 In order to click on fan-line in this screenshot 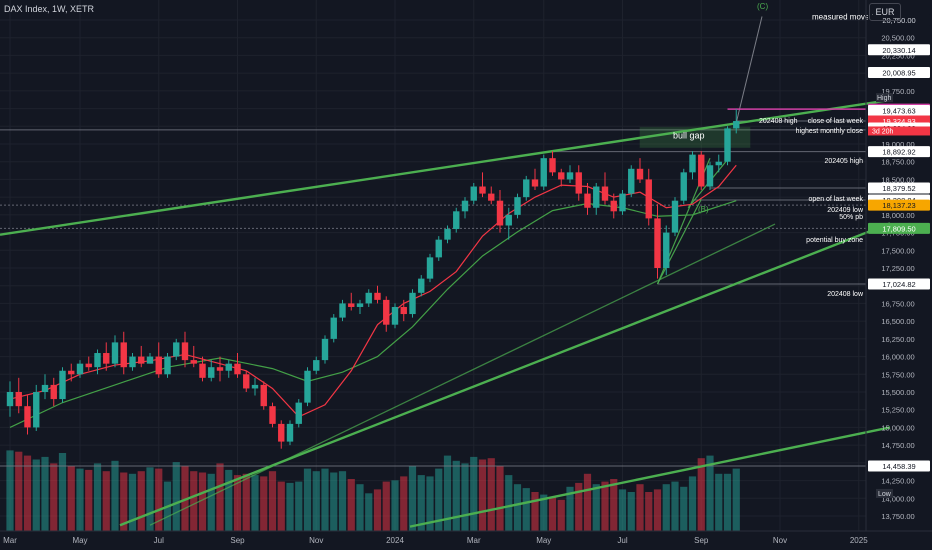, I will do `click(679, 241)`.